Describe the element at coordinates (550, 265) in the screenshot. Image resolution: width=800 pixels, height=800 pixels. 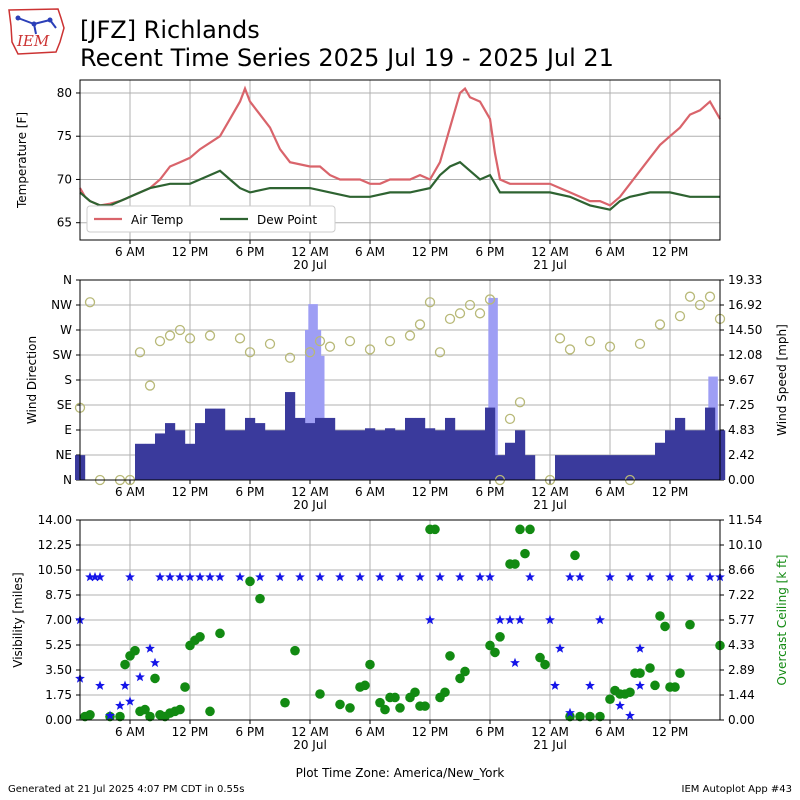
I see `temp-x-tick-sublabel: 21 Jul` at that location.